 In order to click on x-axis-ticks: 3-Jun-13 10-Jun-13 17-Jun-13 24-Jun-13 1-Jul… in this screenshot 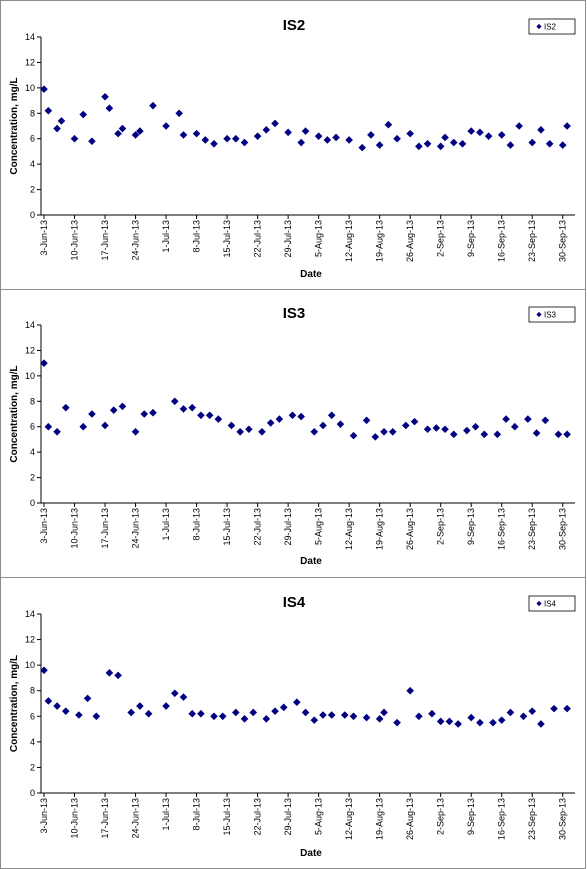, I will do `click(303, 526)`.